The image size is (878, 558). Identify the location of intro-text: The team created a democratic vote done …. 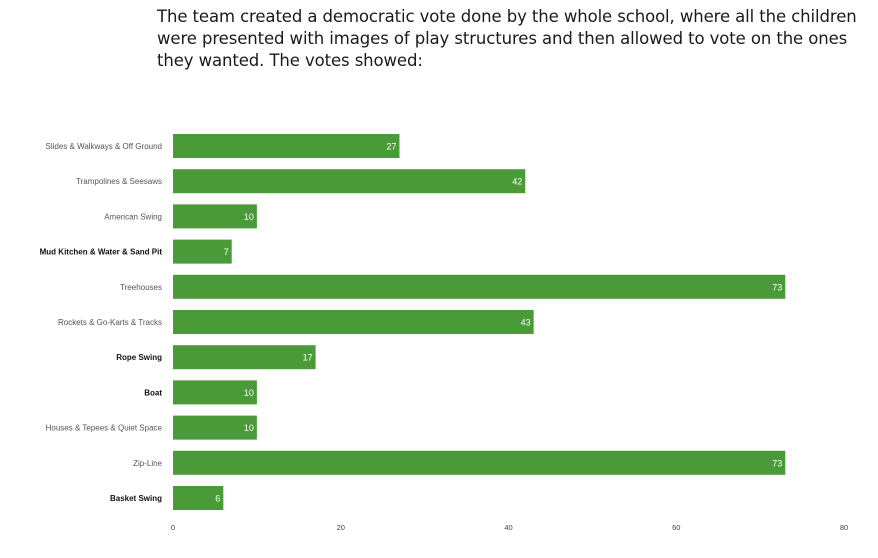
(507, 38).